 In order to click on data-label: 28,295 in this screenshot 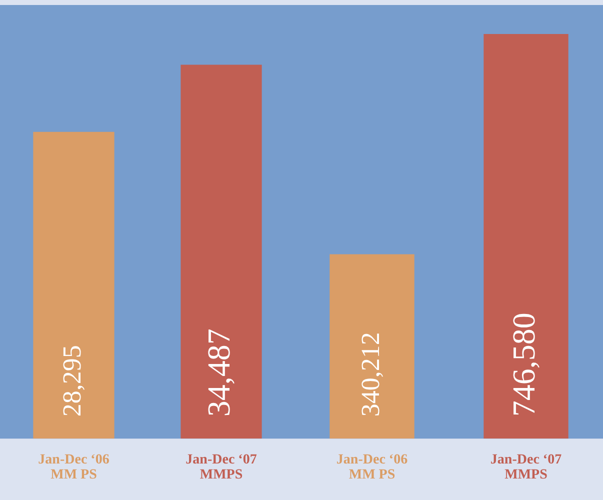, I will do `click(72, 381)`.